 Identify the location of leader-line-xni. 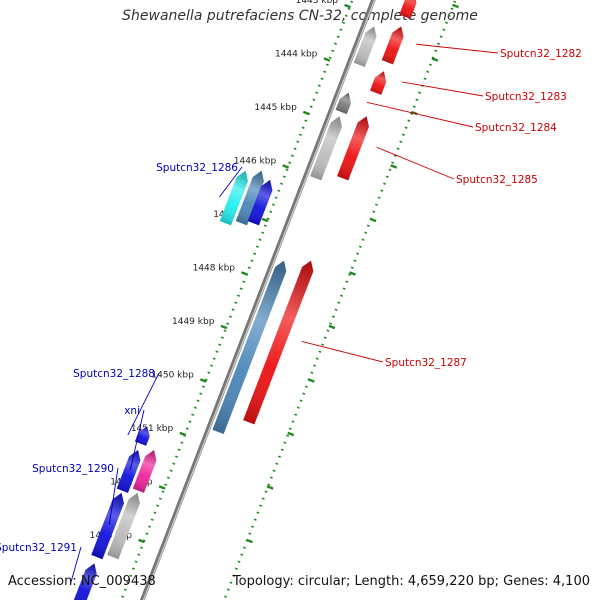
(137, 440).